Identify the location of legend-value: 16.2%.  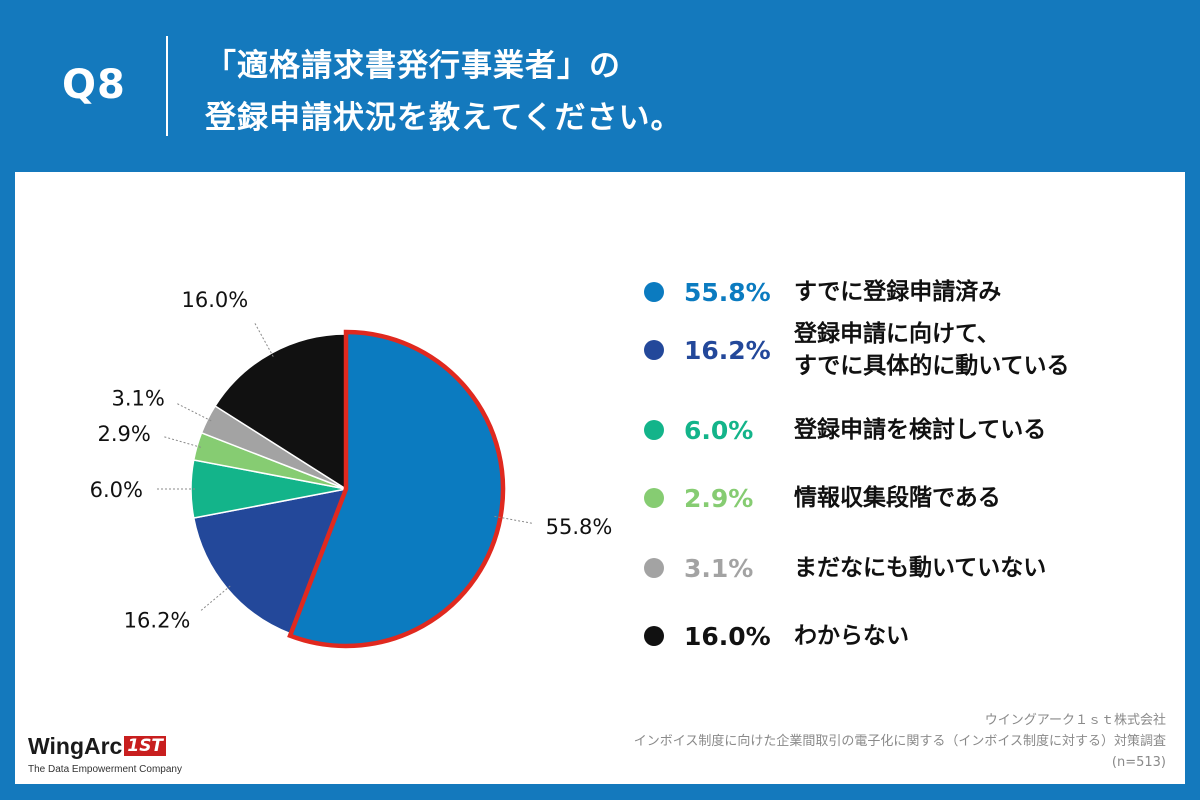
(727, 350).